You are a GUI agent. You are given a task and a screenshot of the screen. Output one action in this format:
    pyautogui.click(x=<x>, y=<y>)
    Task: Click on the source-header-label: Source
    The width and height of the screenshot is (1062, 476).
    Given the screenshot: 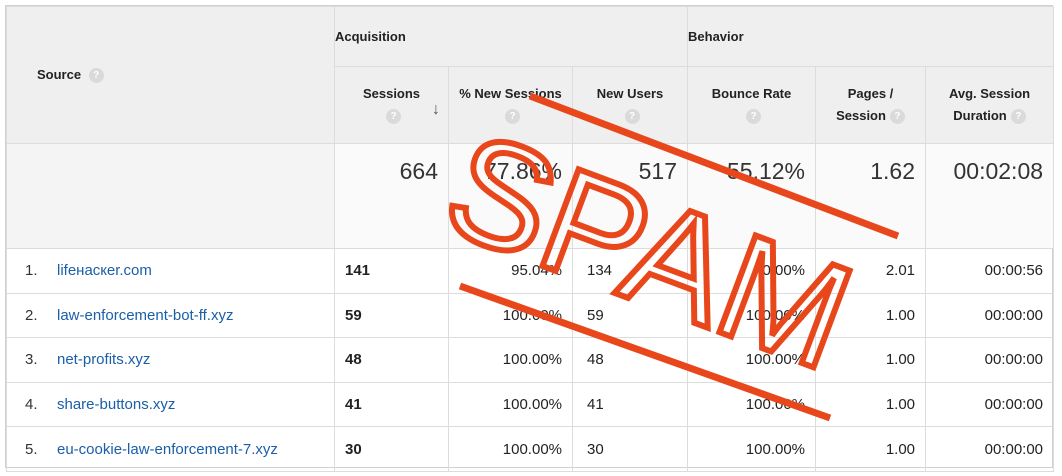 What is the action you would take?
    pyautogui.click(x=59, y=74)
    